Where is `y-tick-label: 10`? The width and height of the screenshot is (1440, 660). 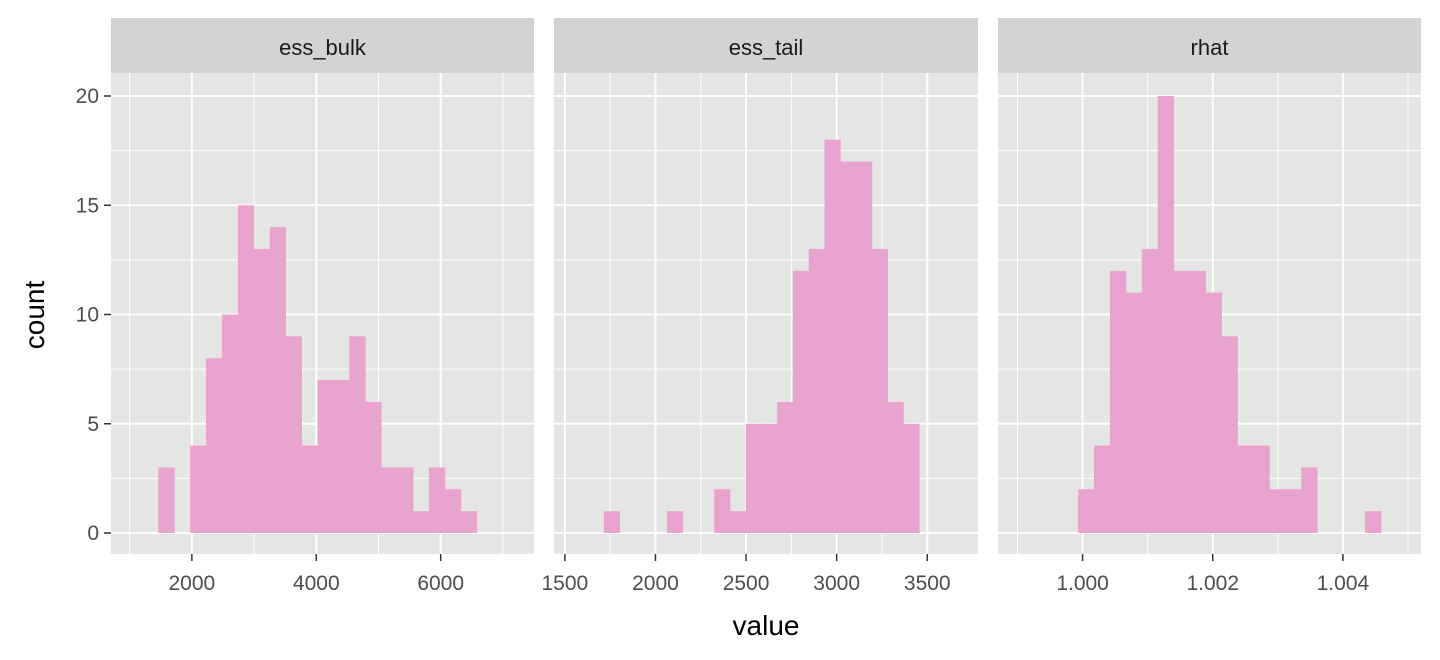 y-tick-label: 10 is located at coordinates (87, 315).